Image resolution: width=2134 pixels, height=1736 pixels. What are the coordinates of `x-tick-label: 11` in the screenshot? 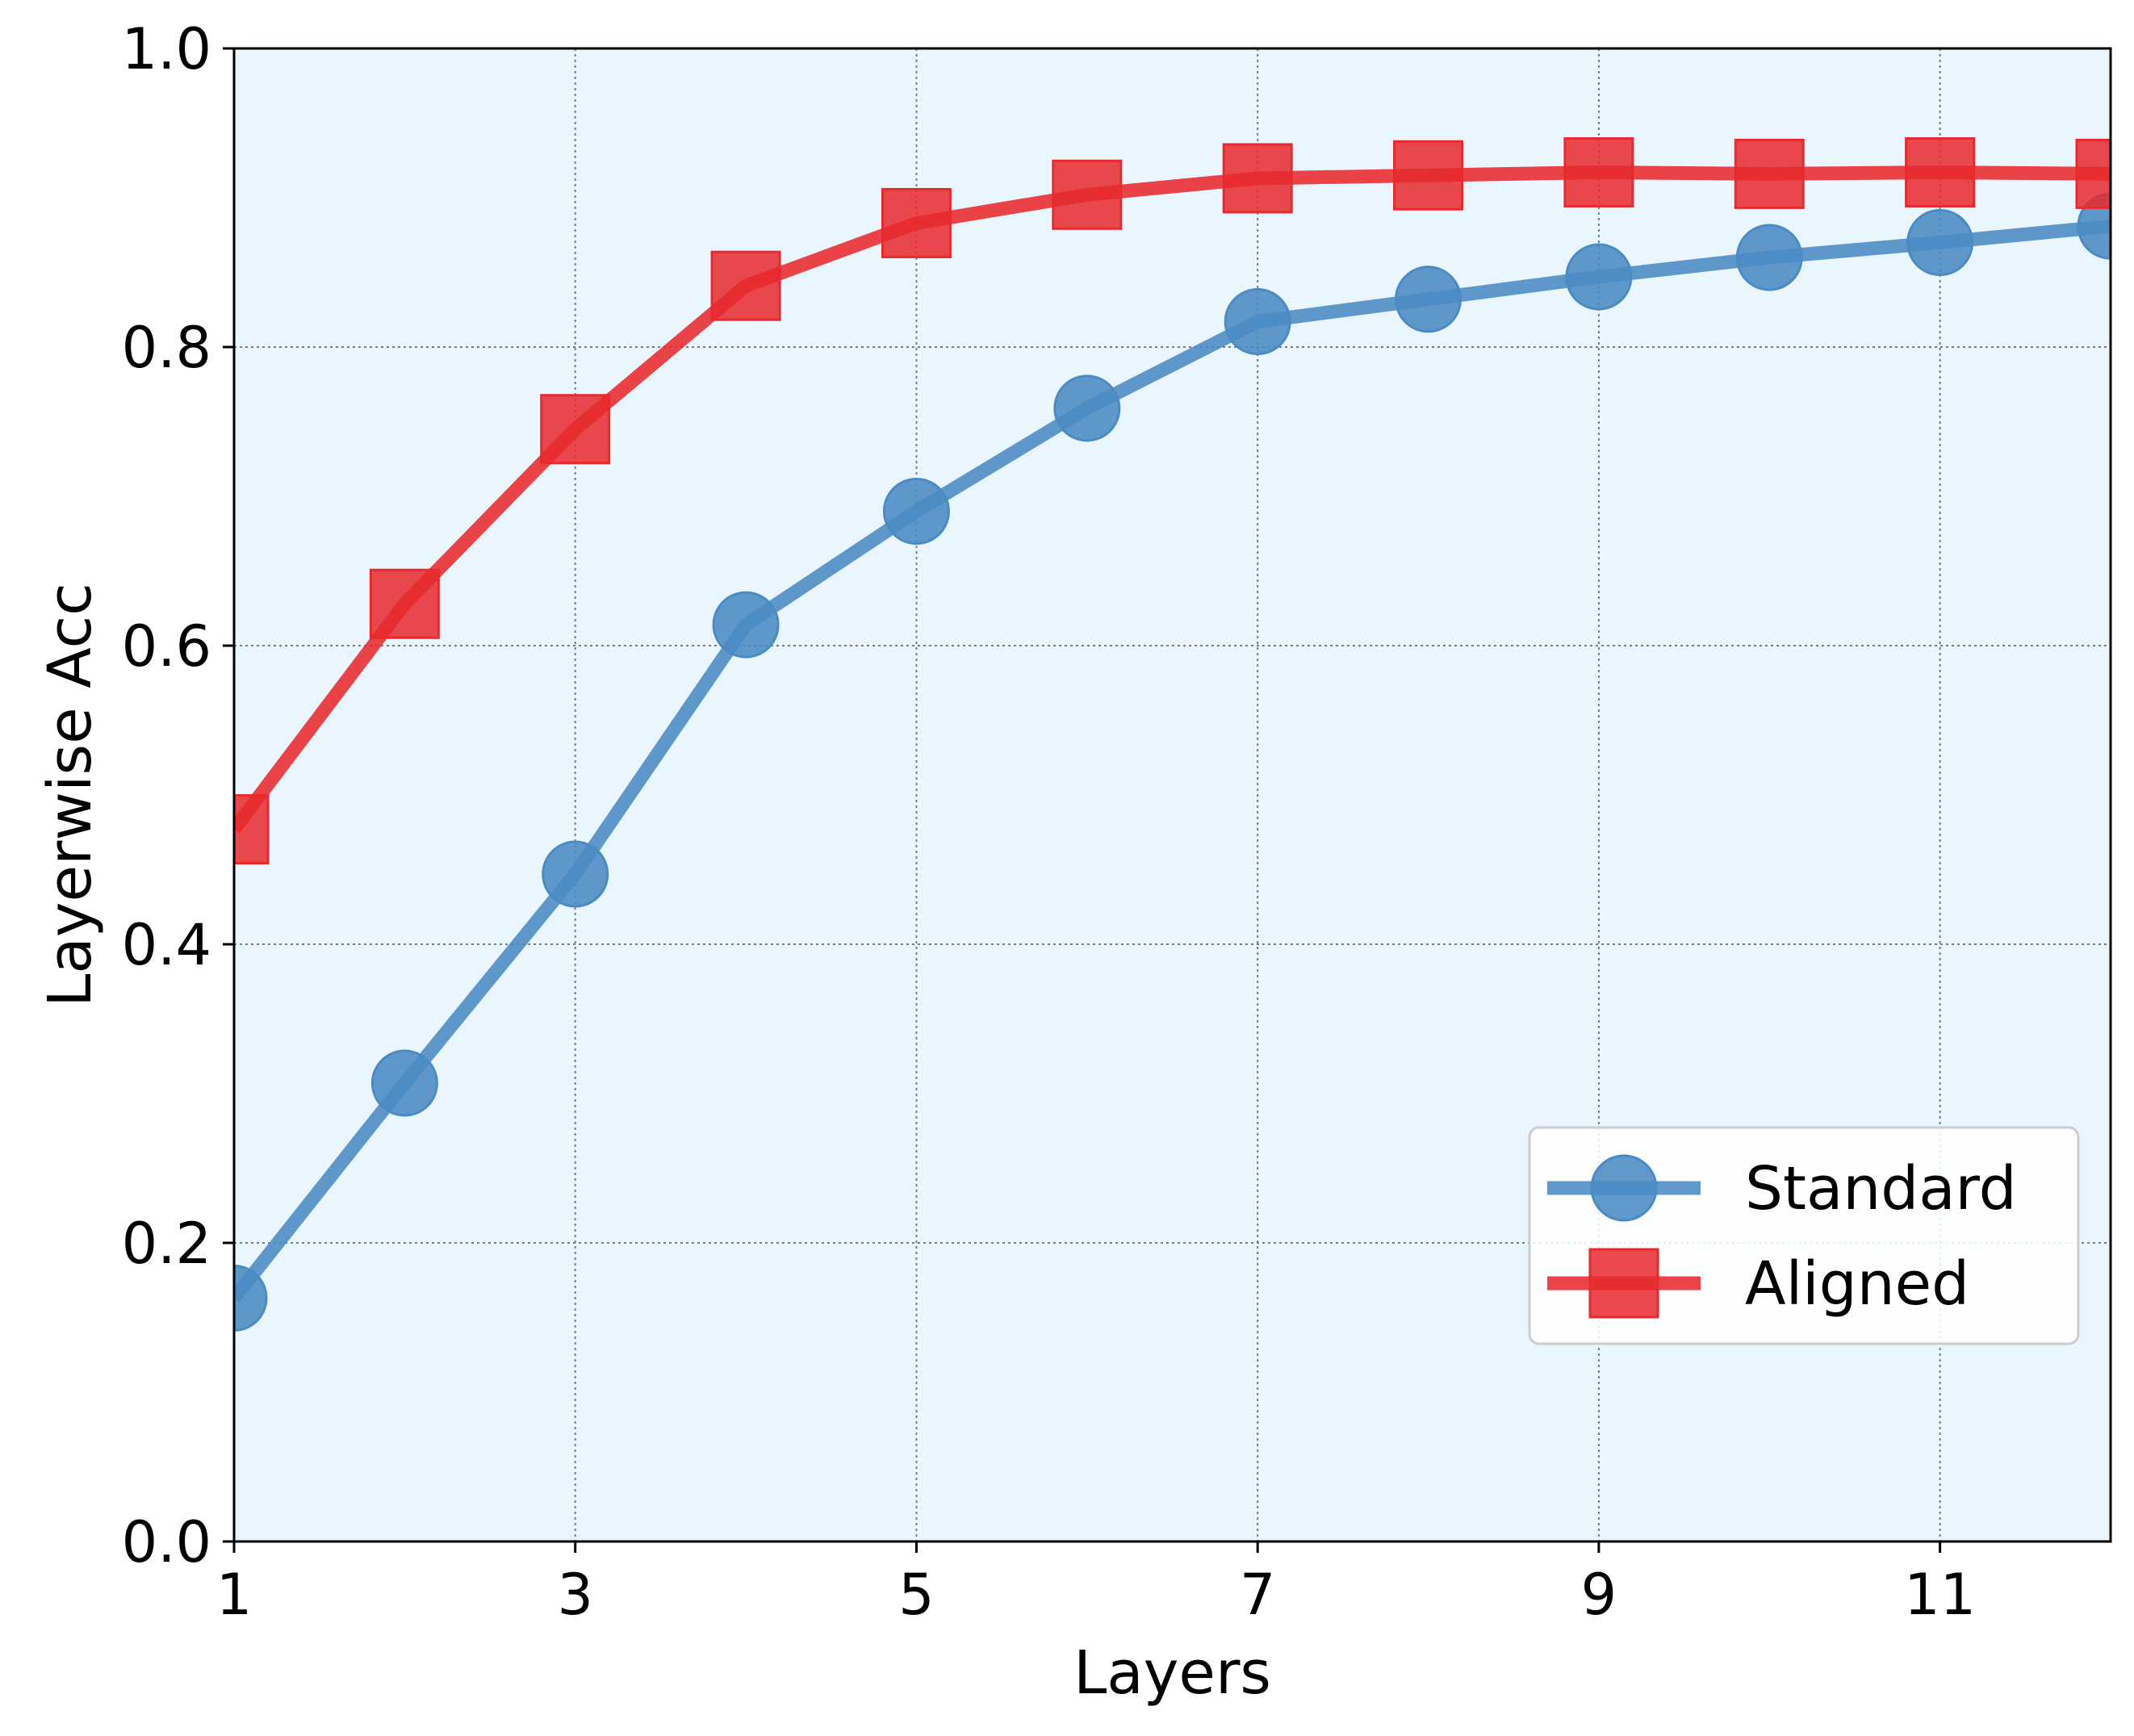 It's located at (1940, 1595).